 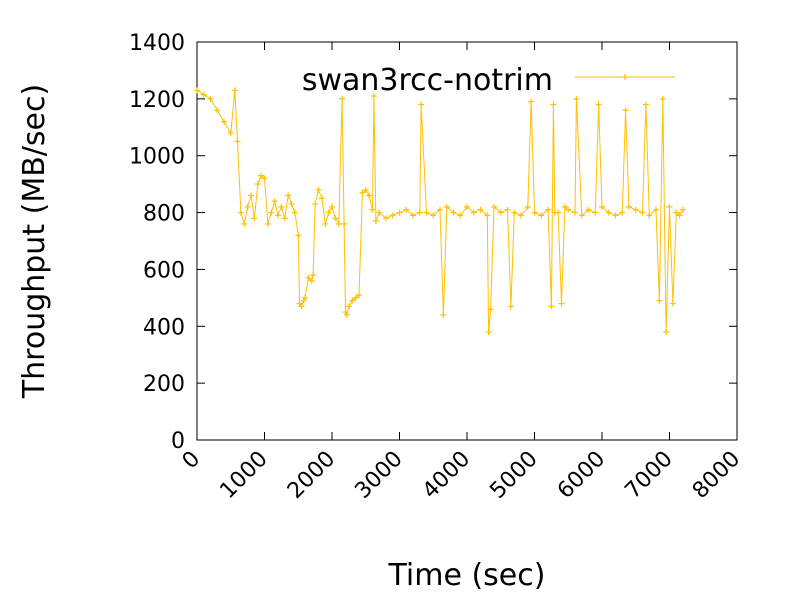 I want to click on x-tick-label: 5000, so click(x=513, y=475).